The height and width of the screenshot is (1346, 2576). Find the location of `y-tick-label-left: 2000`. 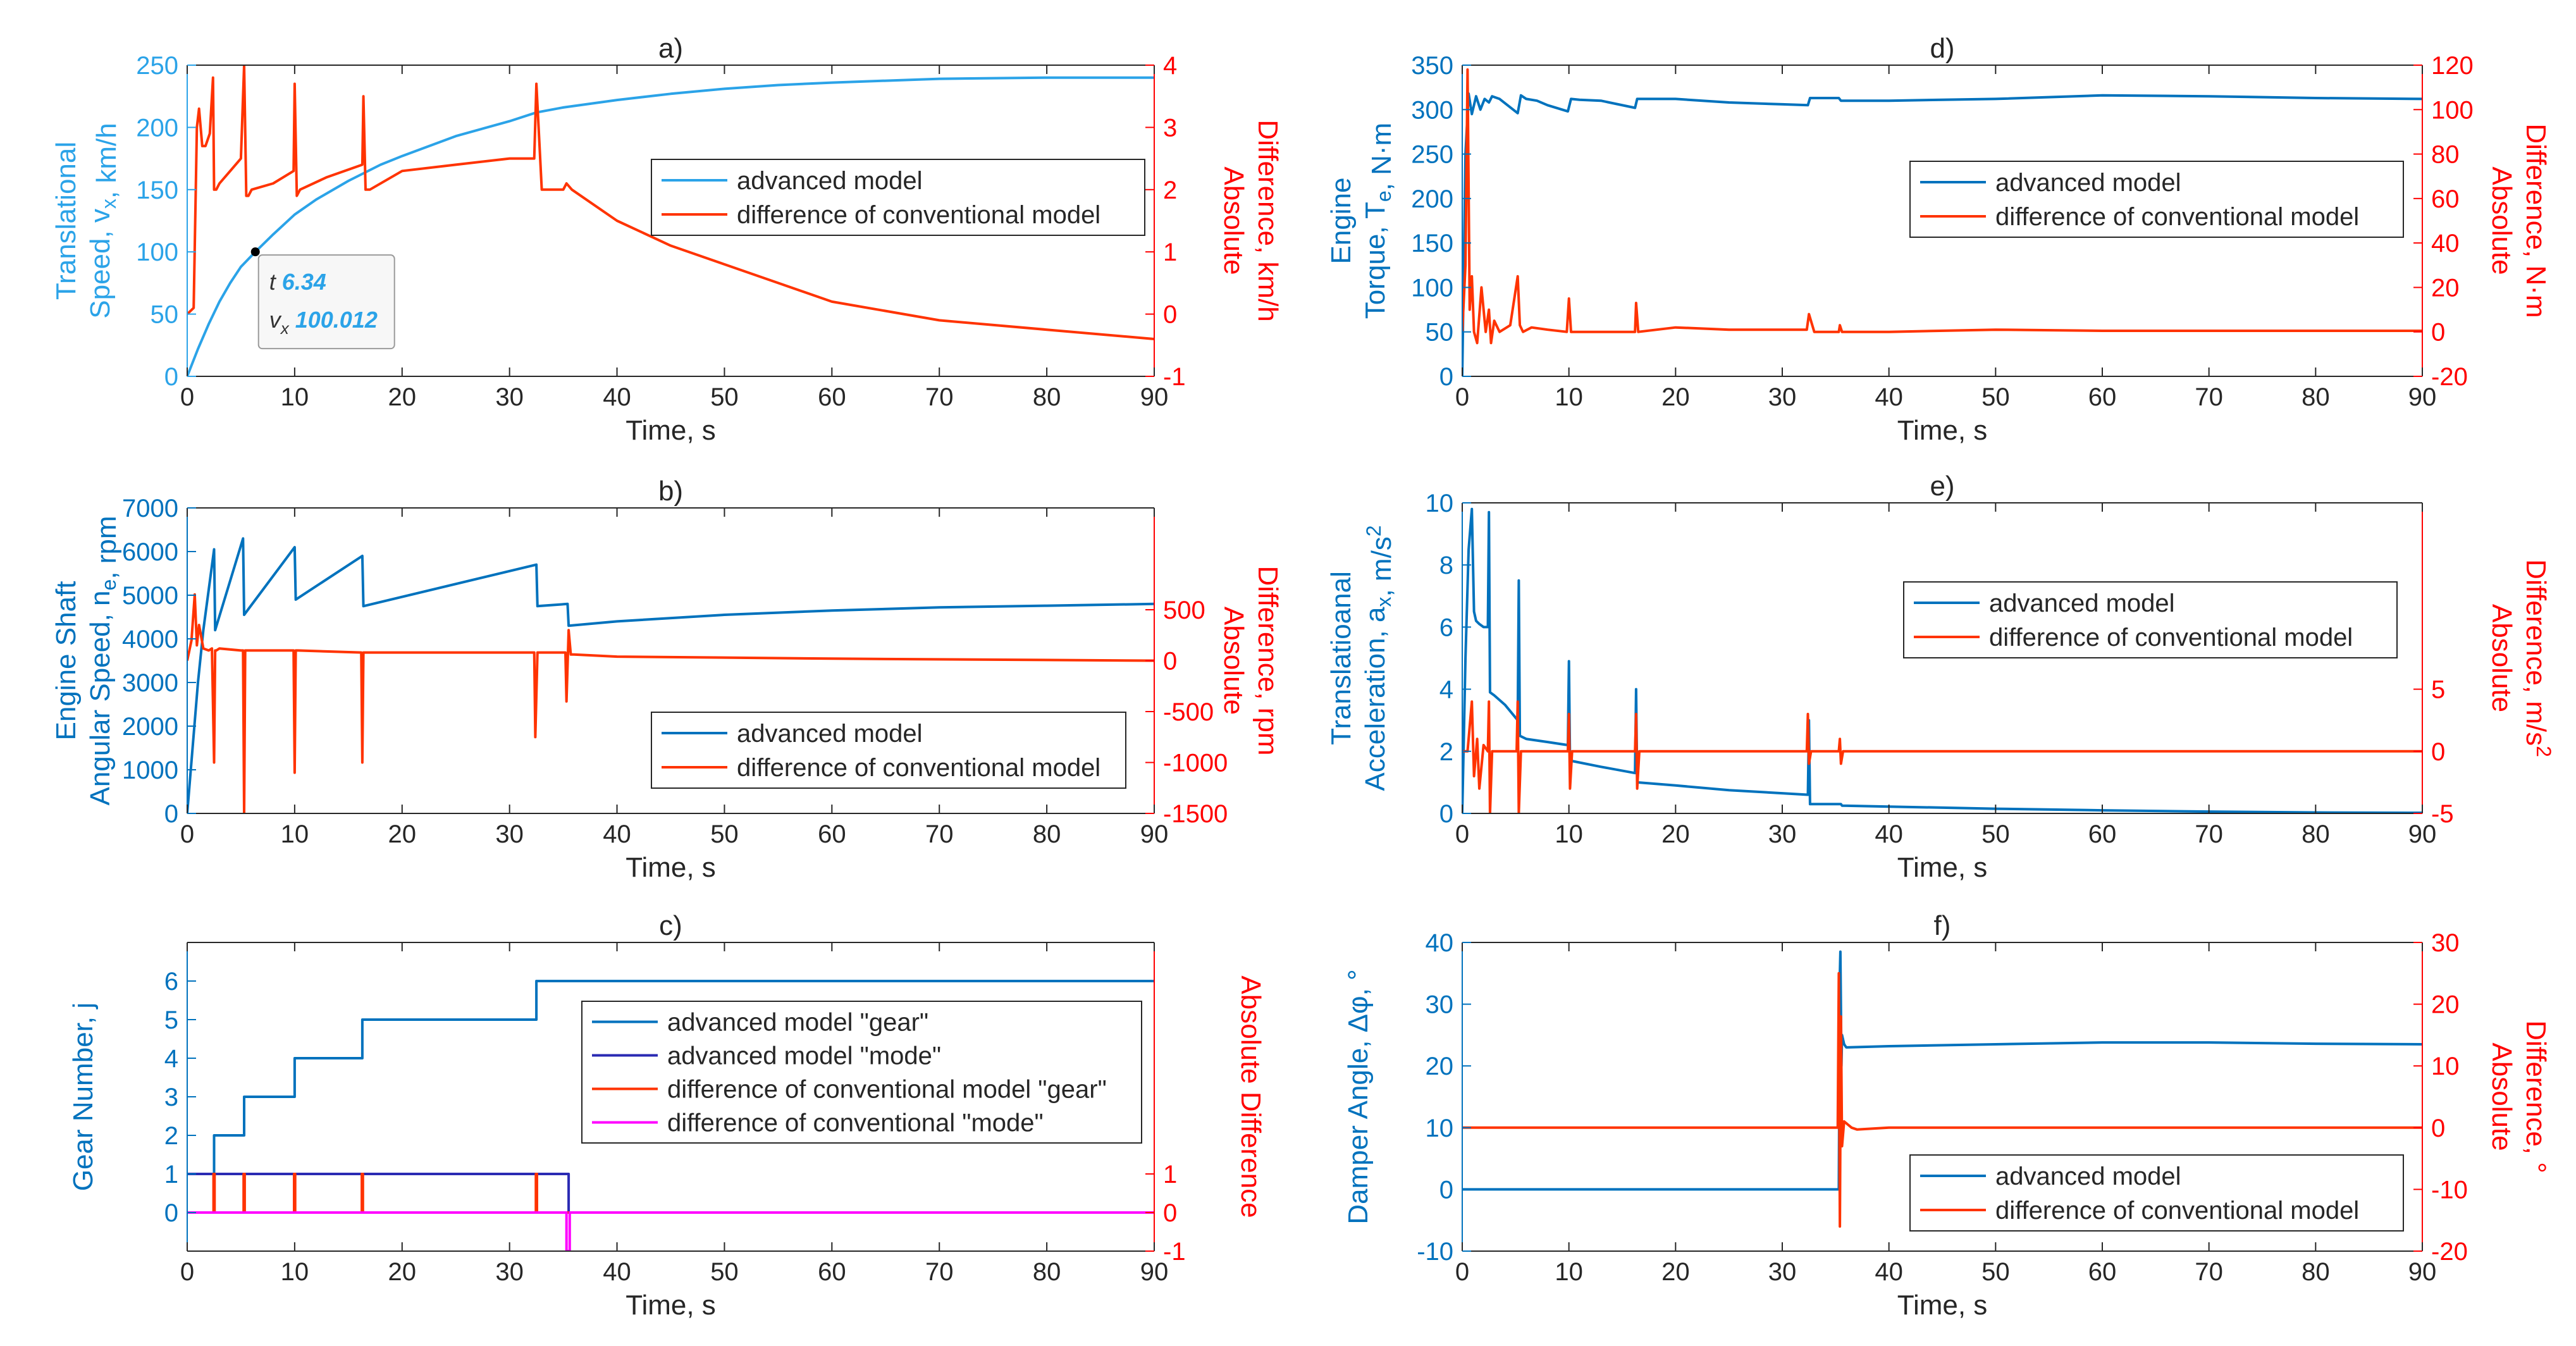

y-tick-label-left: 2000 is located at coordinates (150, 727).